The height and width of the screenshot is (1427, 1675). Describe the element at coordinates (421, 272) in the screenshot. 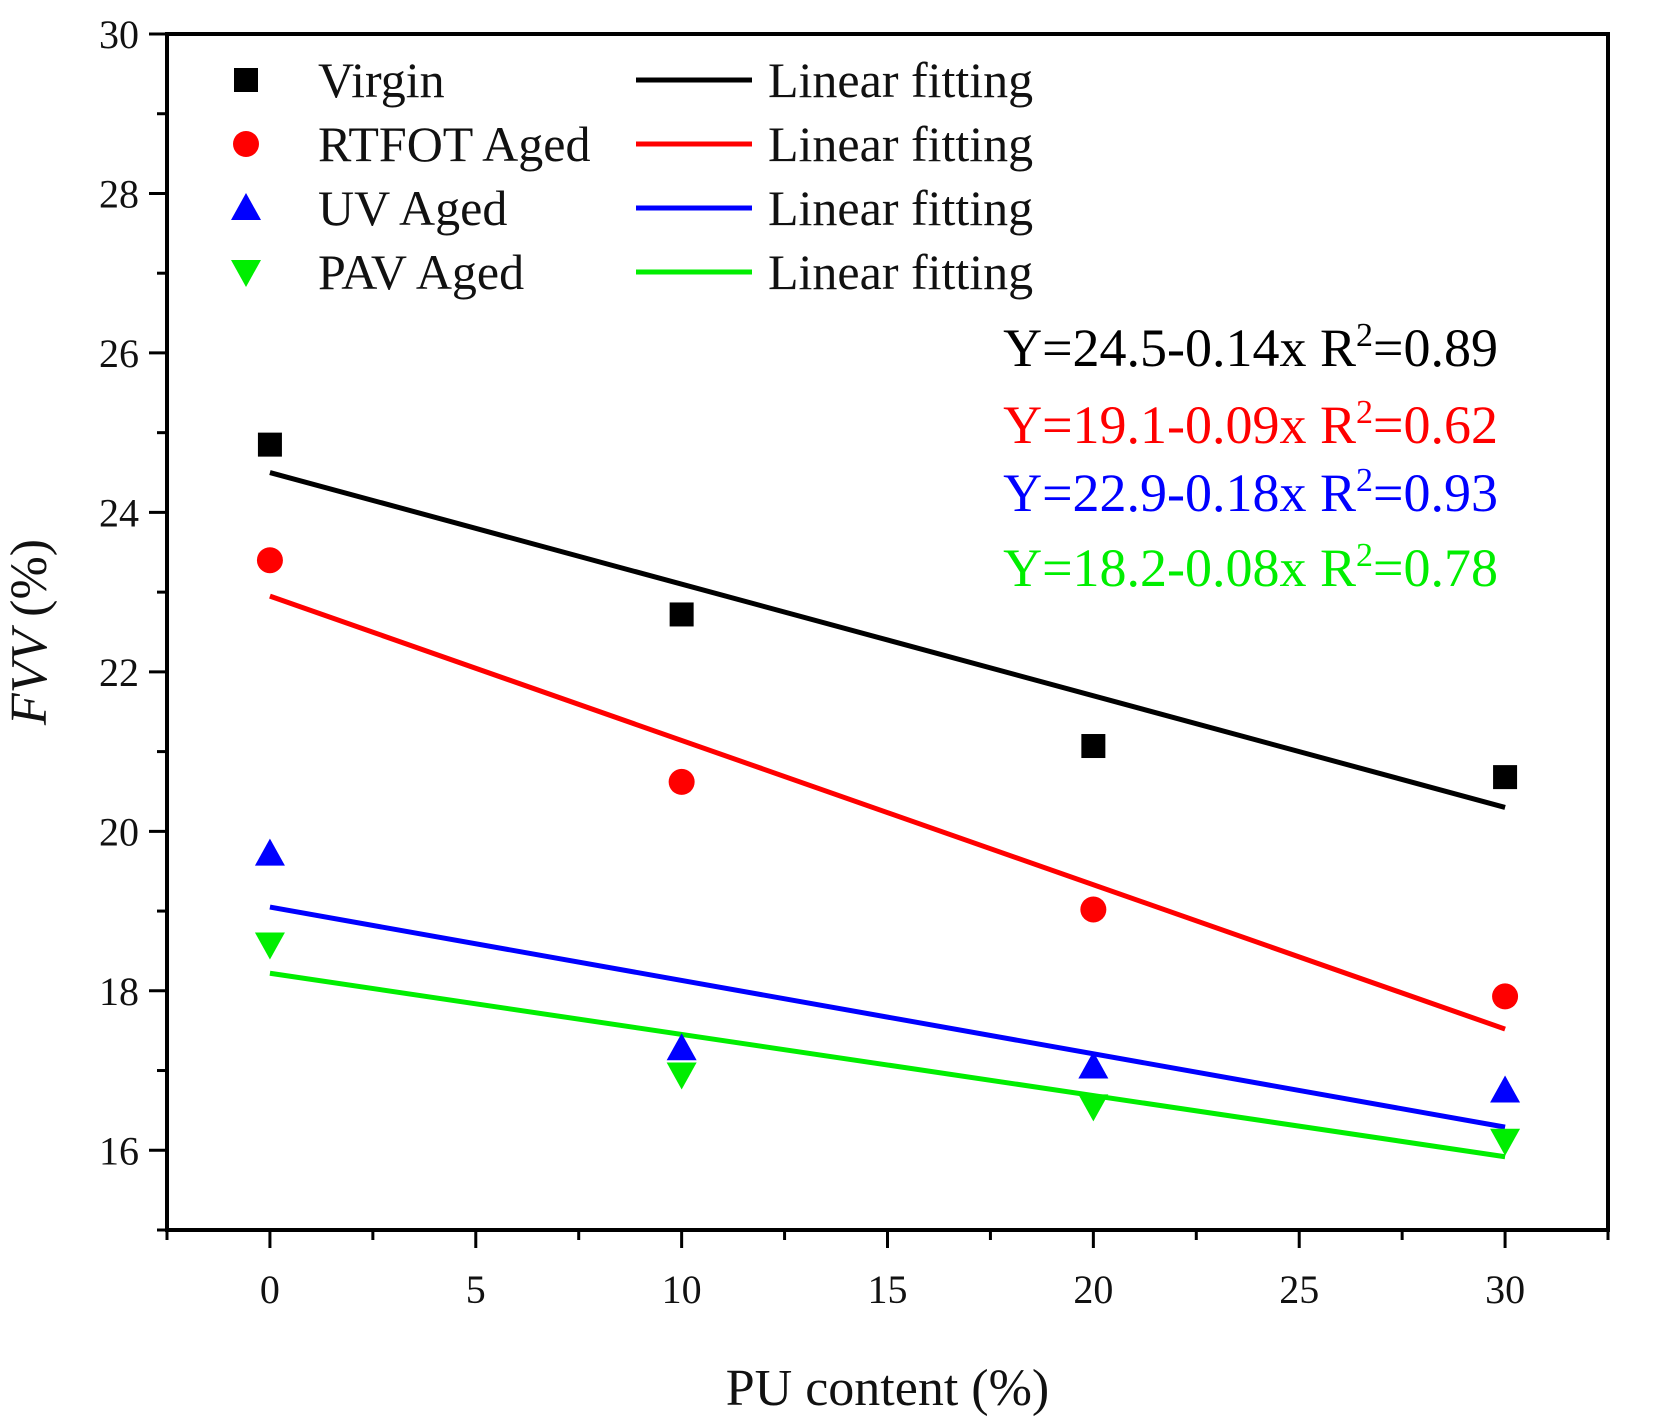

I see `legend-label-pav-aged: PAV Aged` at that location.